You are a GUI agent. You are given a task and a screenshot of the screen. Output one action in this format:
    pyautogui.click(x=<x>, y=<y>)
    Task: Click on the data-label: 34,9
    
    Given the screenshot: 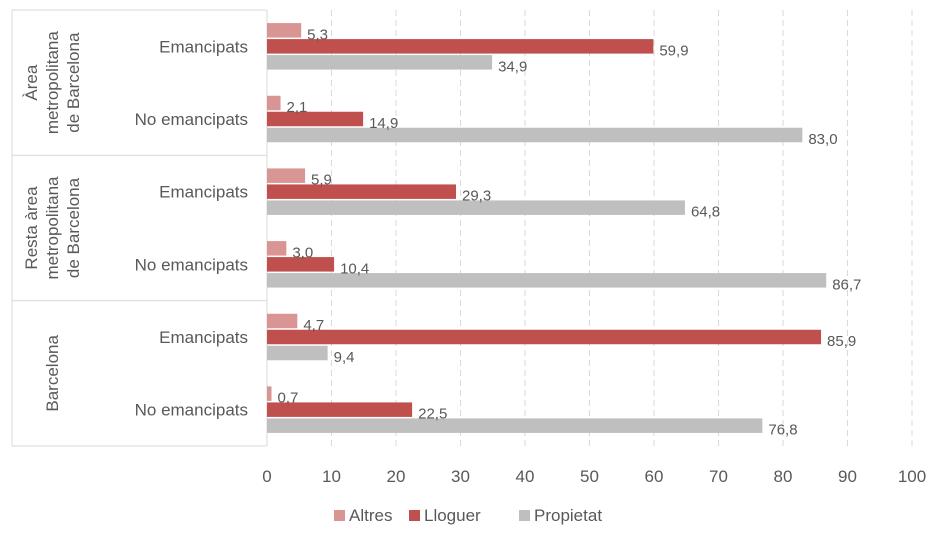 What is the action you would take?
    pyautogui.click(x=512, y=66)
    